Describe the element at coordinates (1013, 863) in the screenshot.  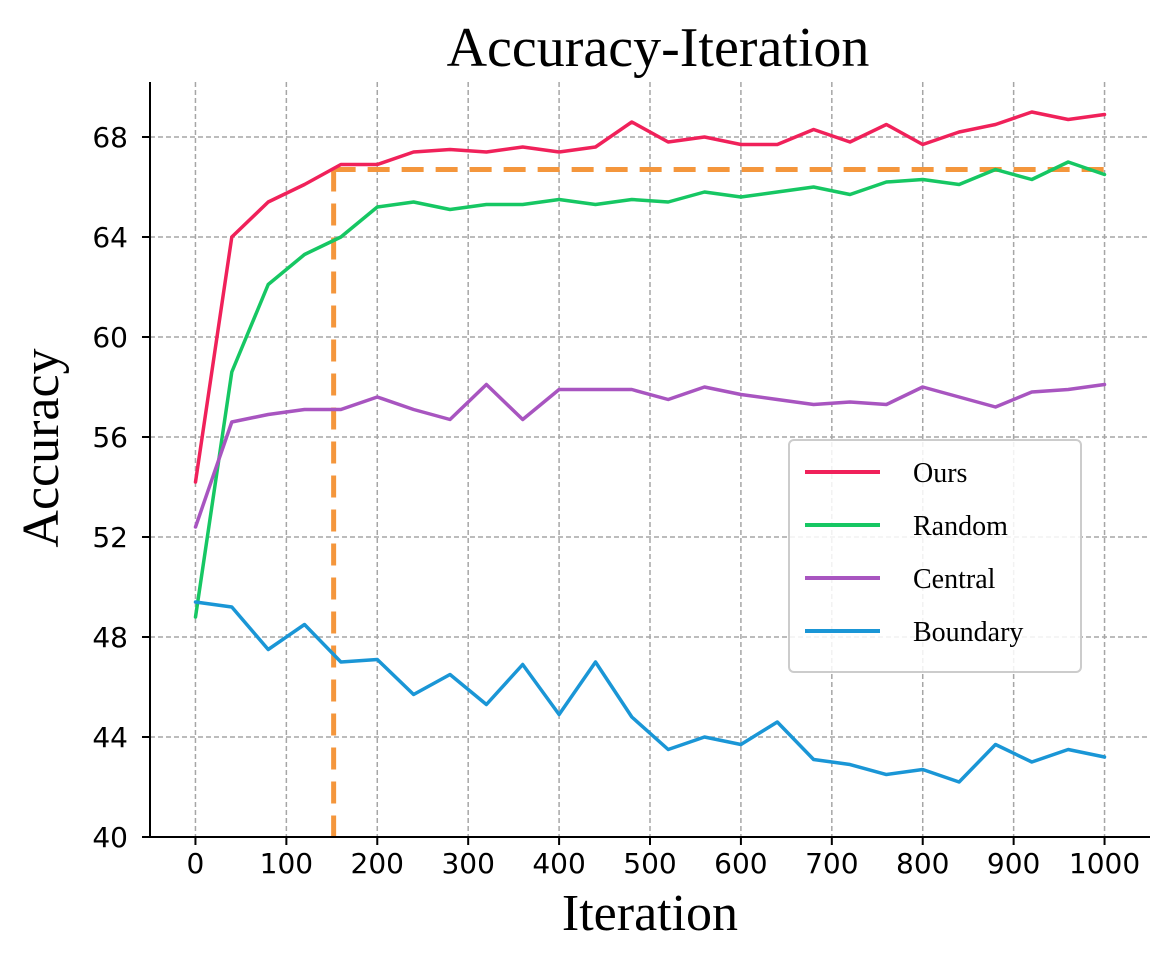
I see `x-tick-label-9: 900` at that location.